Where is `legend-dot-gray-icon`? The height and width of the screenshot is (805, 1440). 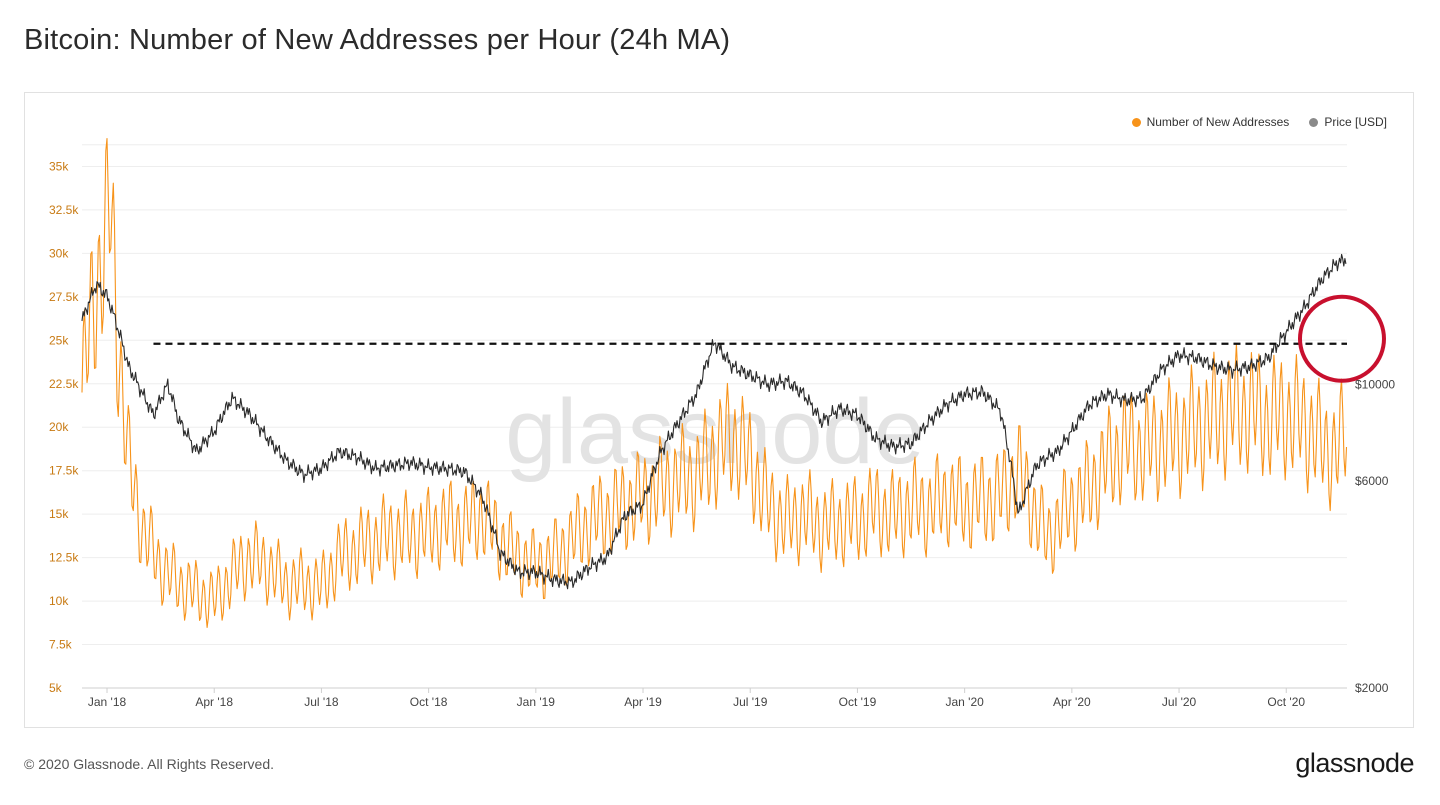
legend-dot-gray-icon is located at coordinates (1314, 122).